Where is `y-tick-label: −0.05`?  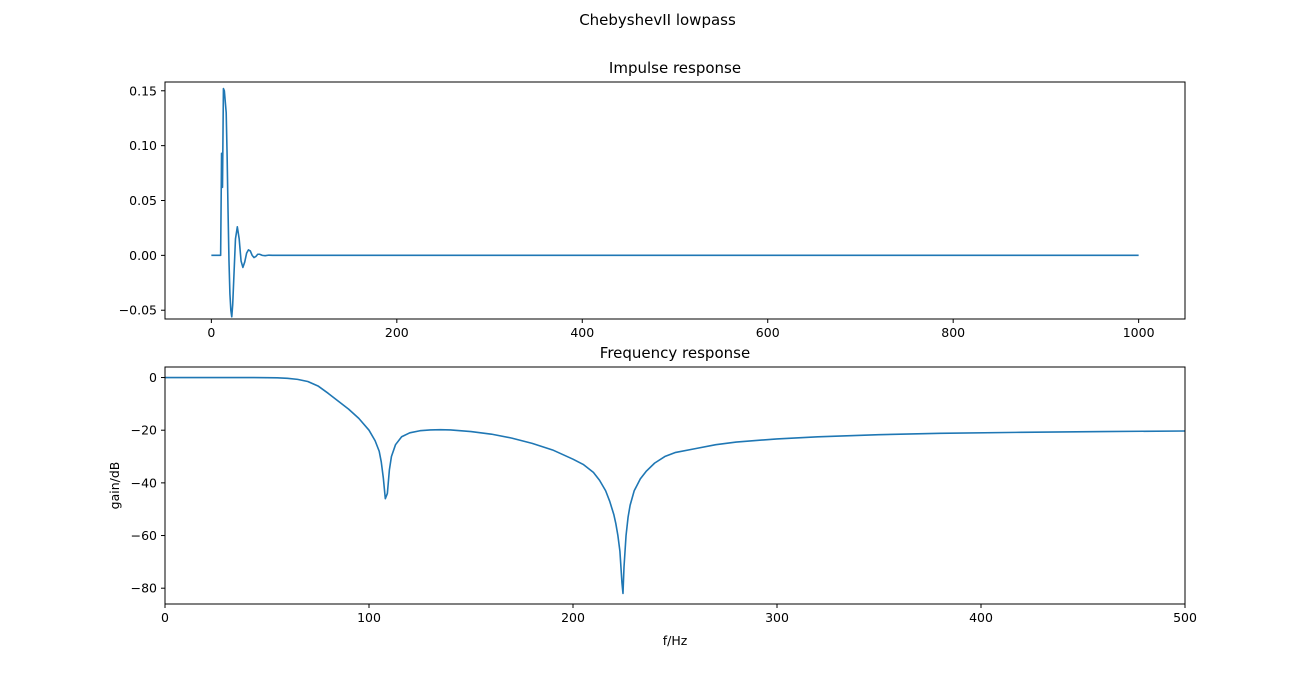 y-tick-label: −0.05 is located at coordinates (138, 310).